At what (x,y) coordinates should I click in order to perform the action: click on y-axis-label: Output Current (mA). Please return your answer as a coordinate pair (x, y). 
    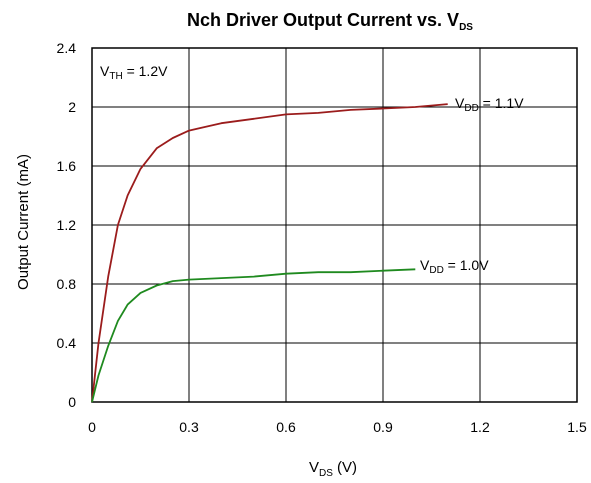
    Looking at the image, I should click on (23, 222).